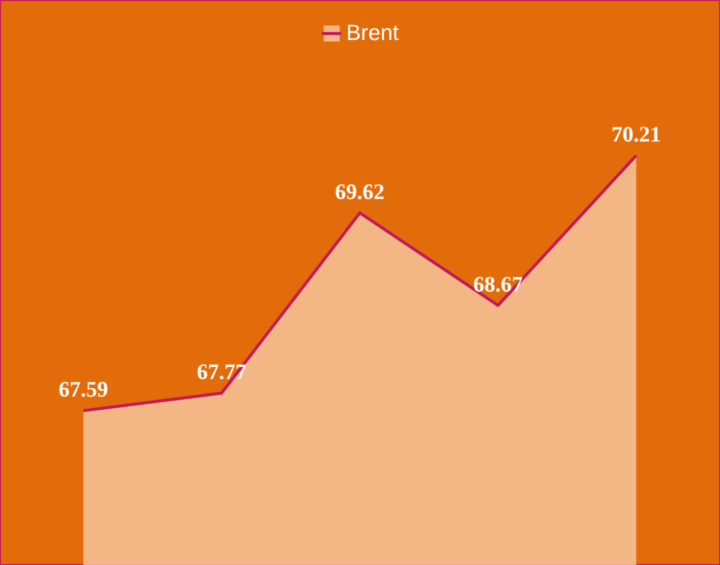 Image resolution: width=720 pixels, height=565 pixels. I want to click on legend-label: Brent, so click(372, 33).